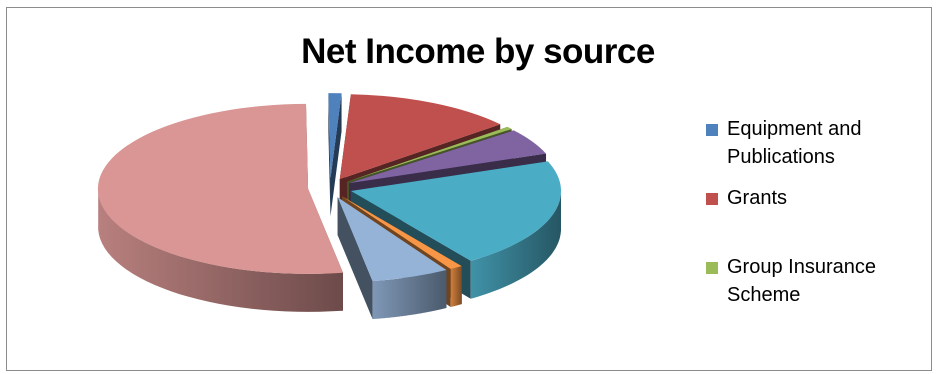 This screenshot has width=939, height=374. I want to click on pie-slice-equipment-and-publications, so click(335, 155).